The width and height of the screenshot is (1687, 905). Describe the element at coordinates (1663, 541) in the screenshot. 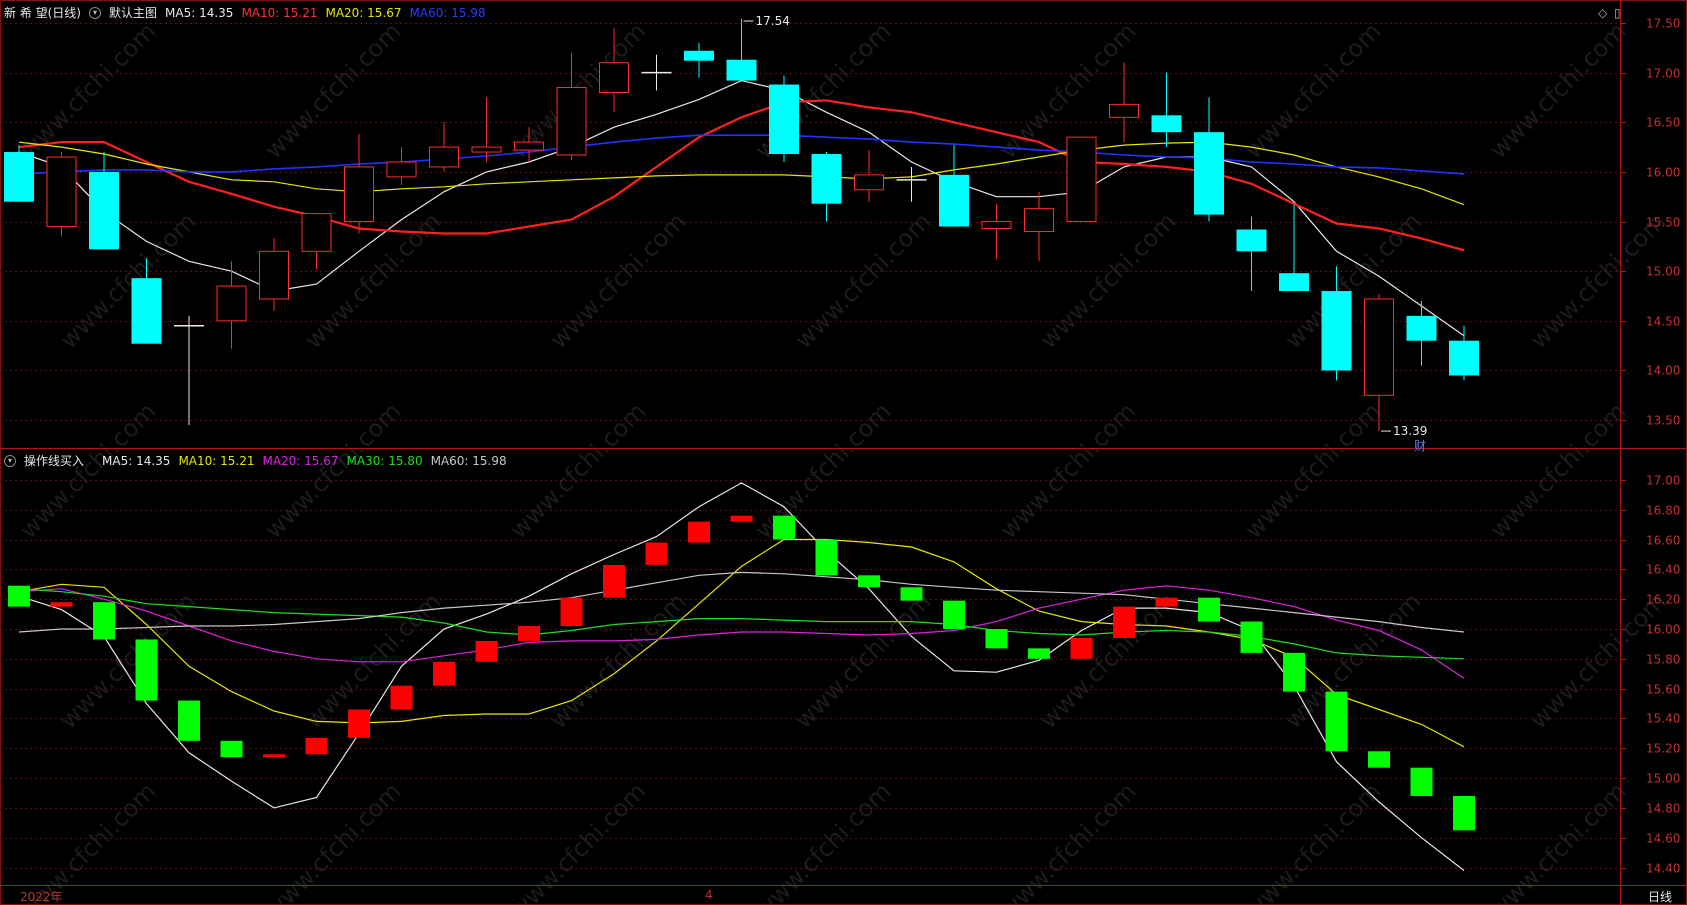

I see `y-tick-label: 16.60` at that location.